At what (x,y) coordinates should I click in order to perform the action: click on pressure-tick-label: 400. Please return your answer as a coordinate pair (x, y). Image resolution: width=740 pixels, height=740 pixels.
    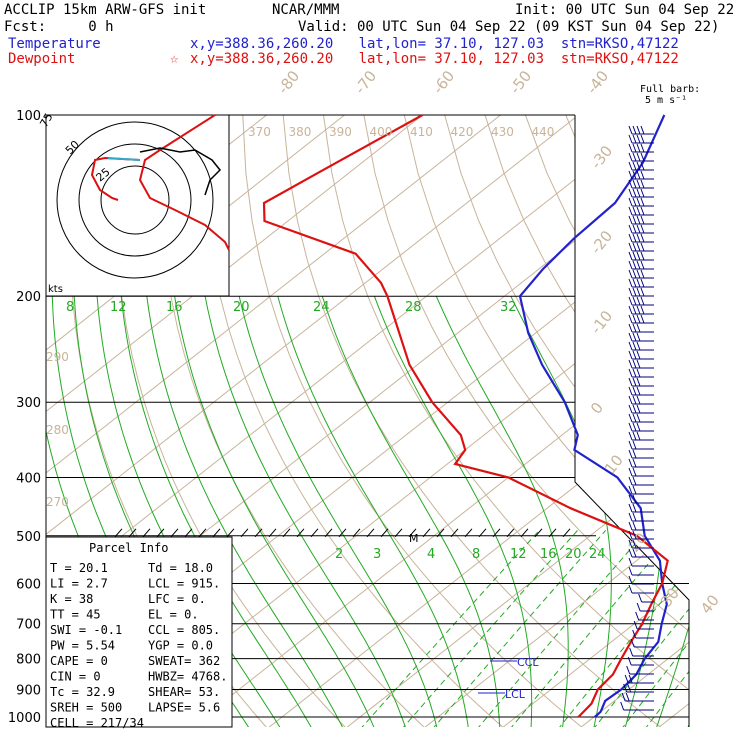
    Looking at the image, I should click on (28, 478).